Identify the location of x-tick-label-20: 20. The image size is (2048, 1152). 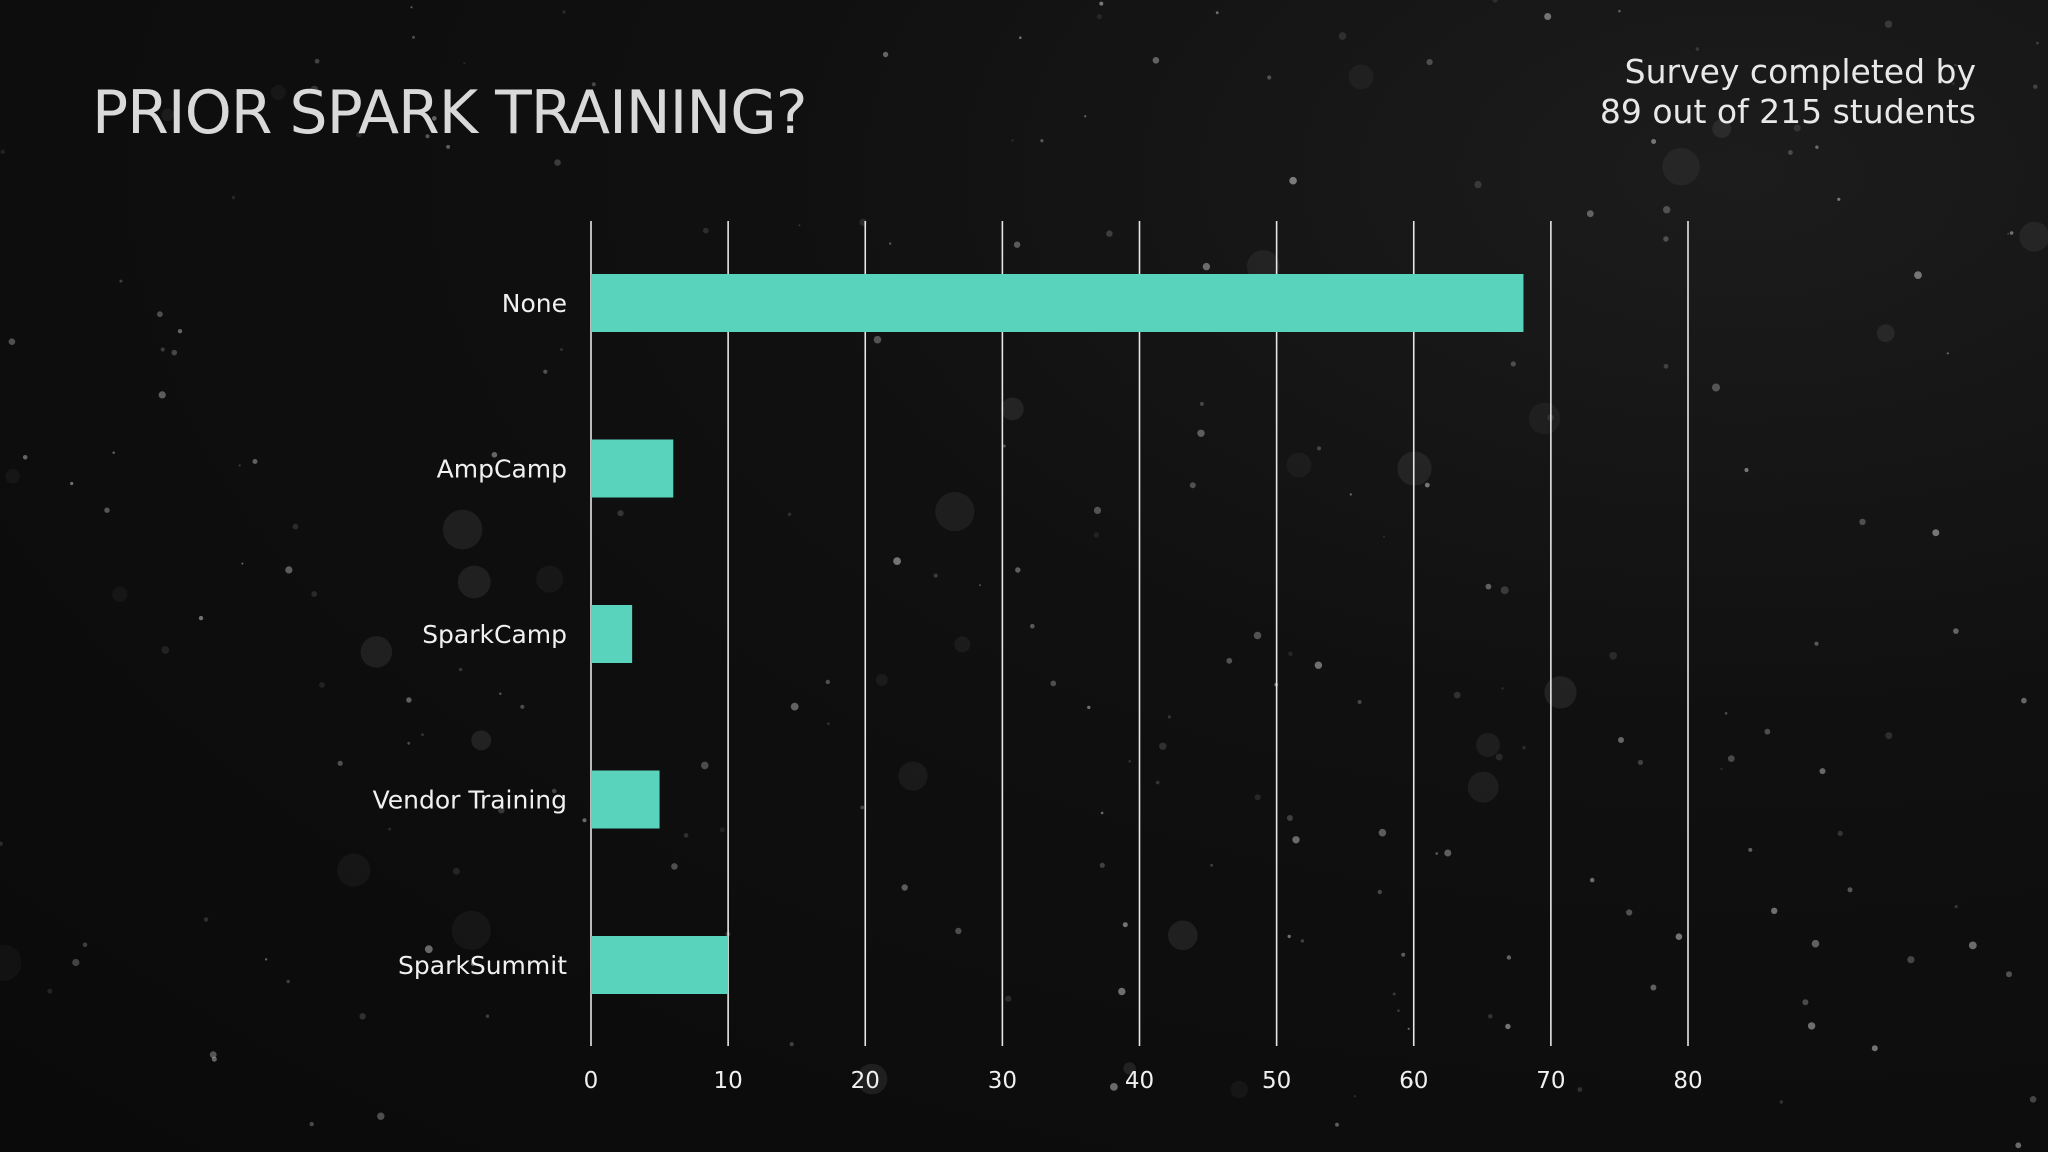
(865, 1081).